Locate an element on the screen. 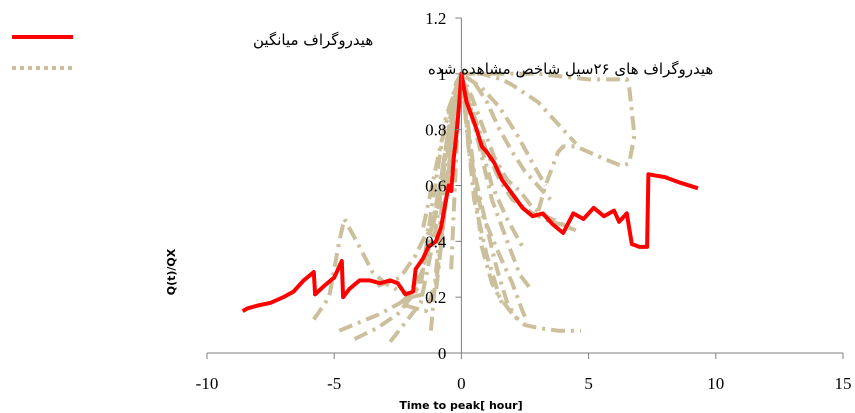 The width and height of the screenshot is (855, 413). x-tick-label: 10 is located at coordinates (715, 383).